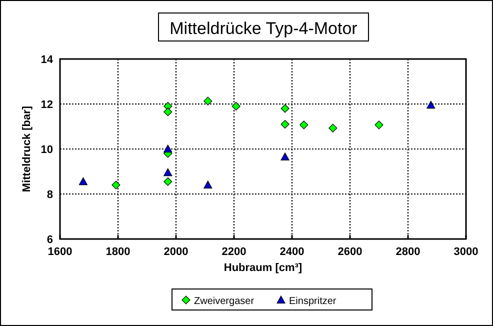 The height and width of the screenshot is (326, 493). Describe the element at coordinates (118, 252) in the screenshot. I see `x-tick-label: 1800` at that location.